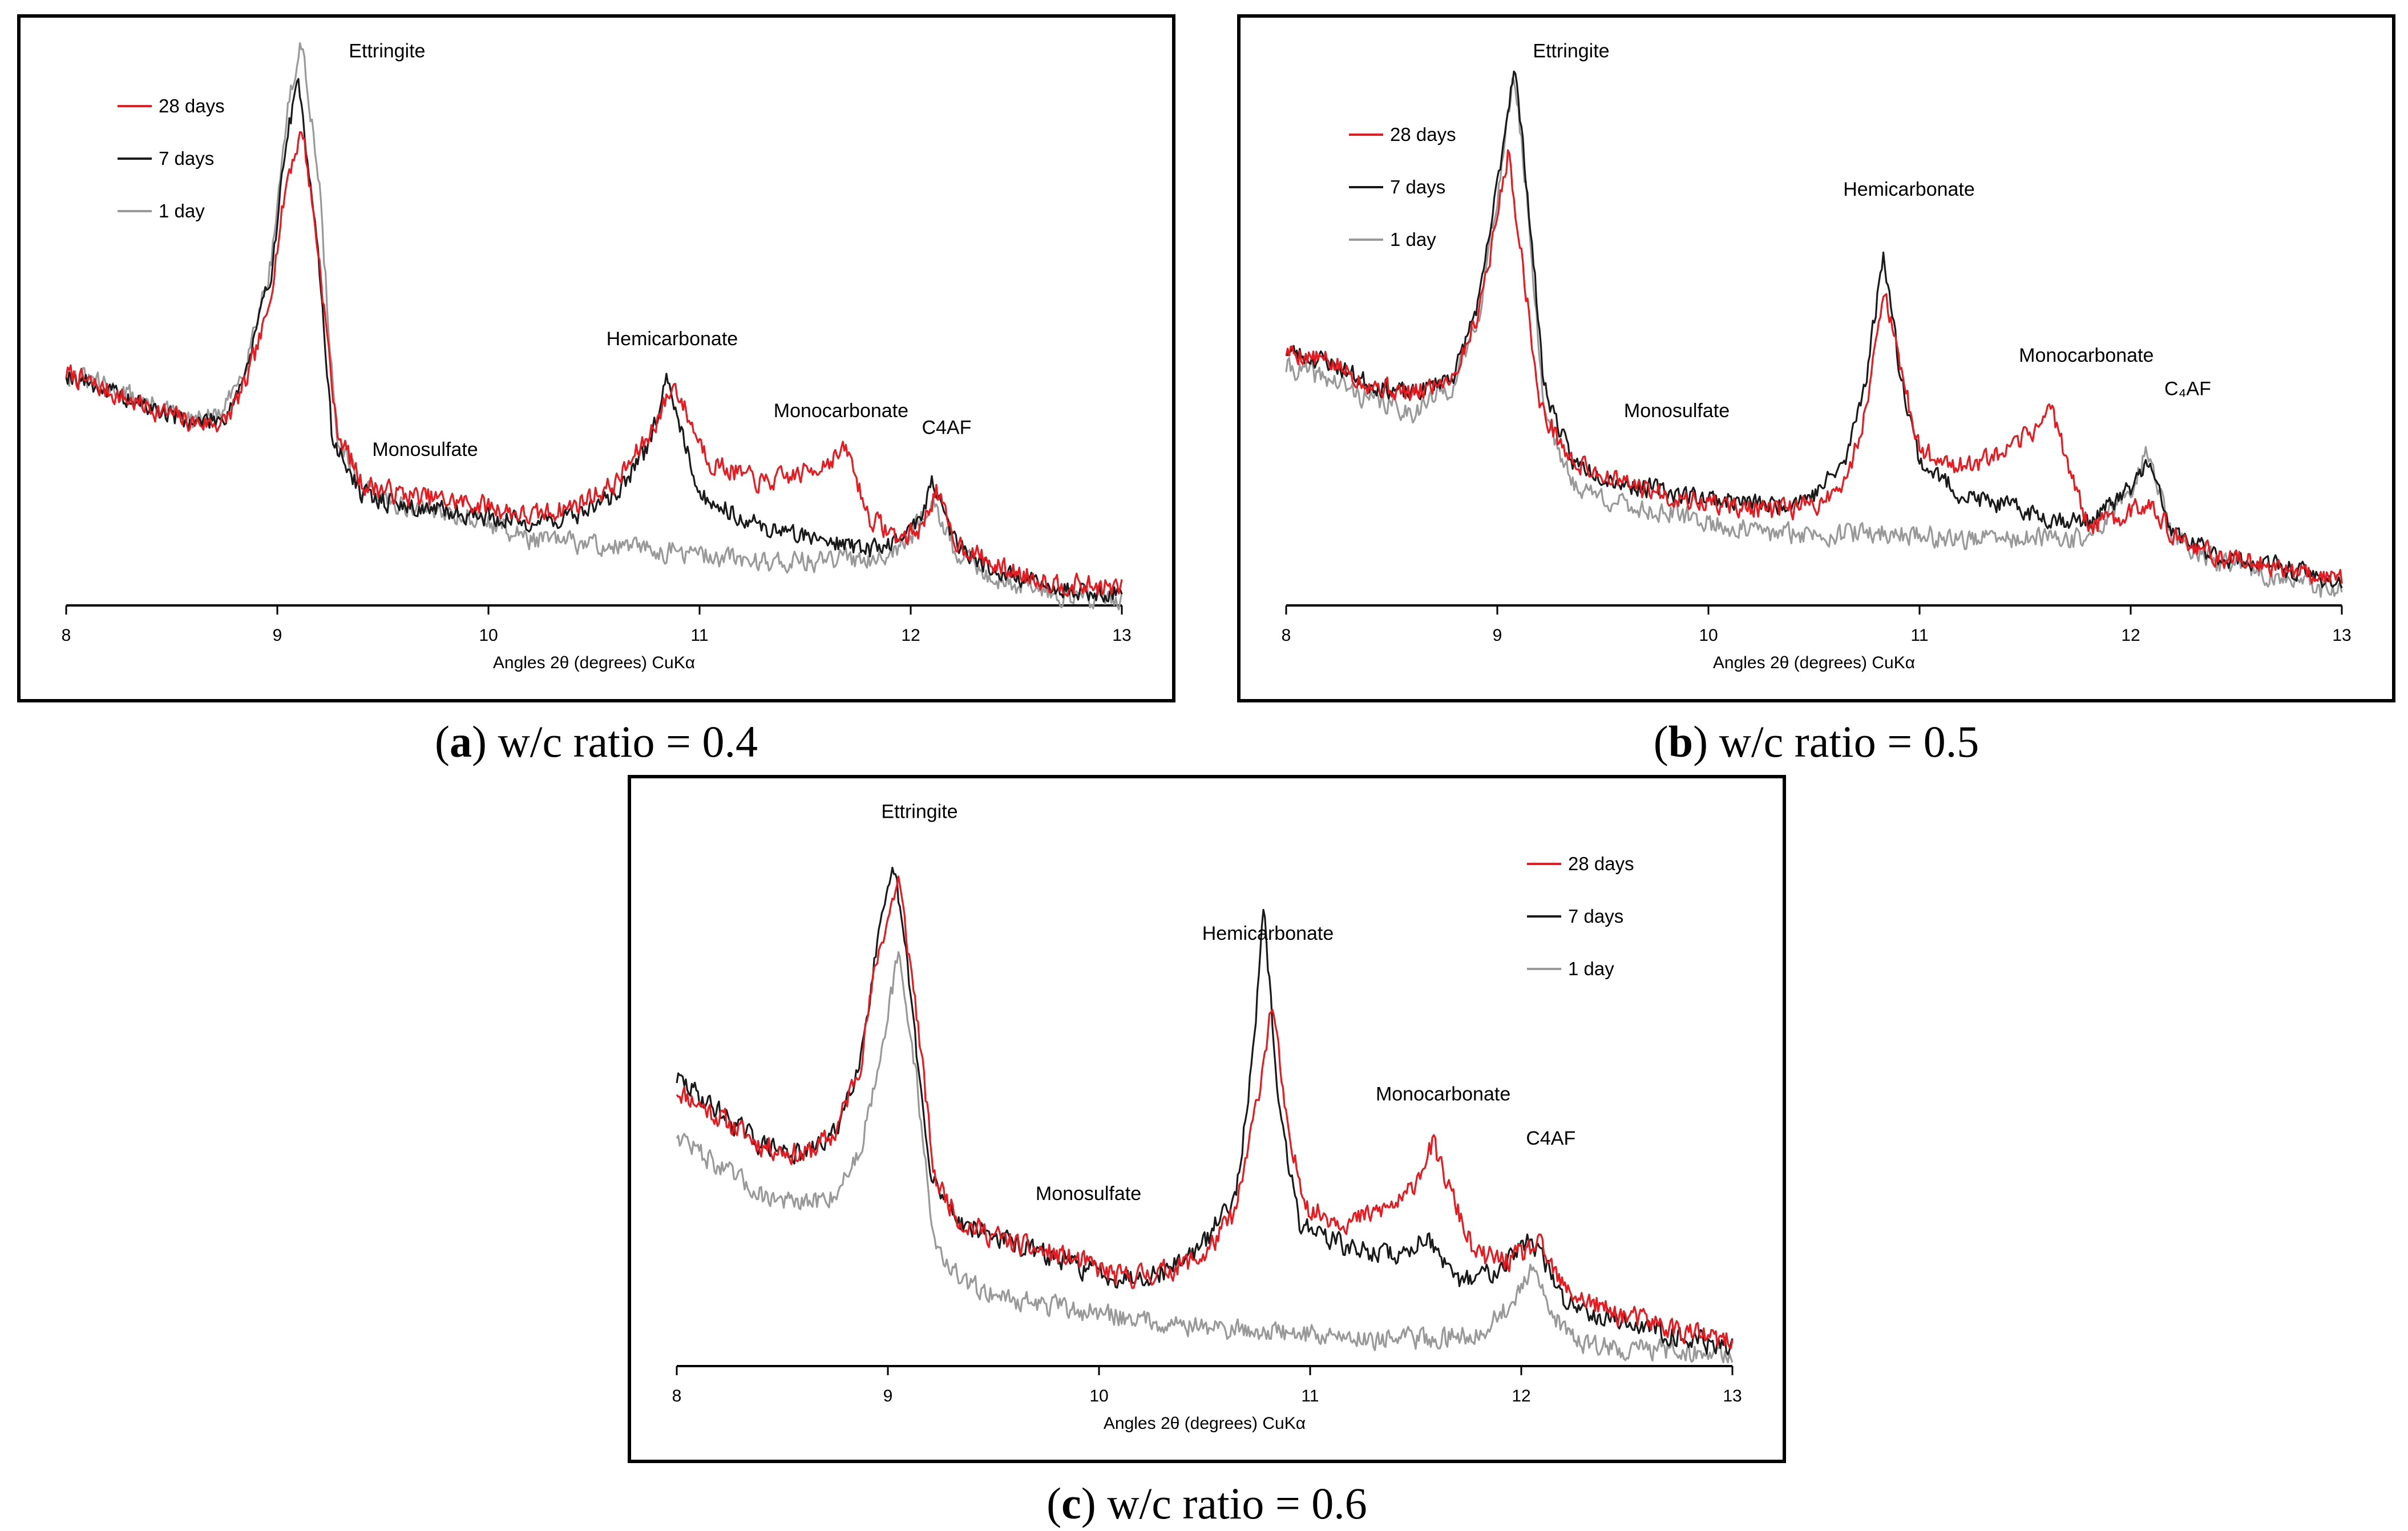 Image resolution: width=2408 pixels, height=1531 pixels. I want to click on x-tick-label-b-0: 8, so click(1287, 635).